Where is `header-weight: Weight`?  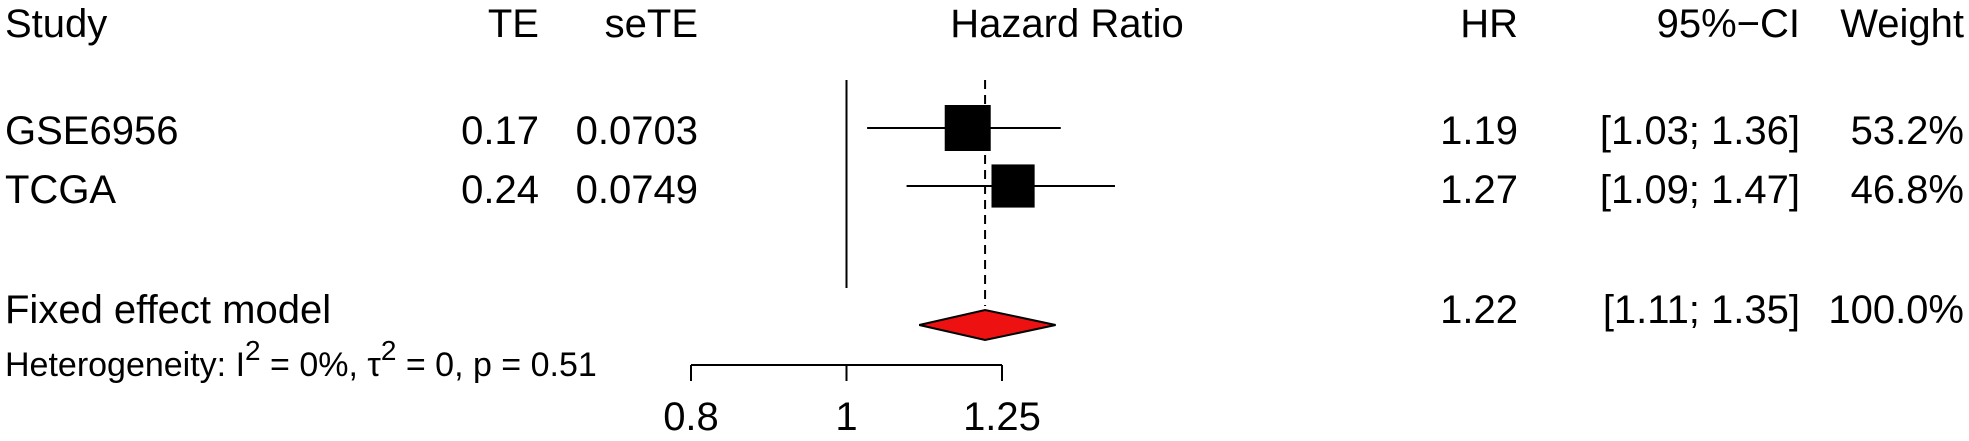 header-weight: Weight is located at coordinates (1902, 24).